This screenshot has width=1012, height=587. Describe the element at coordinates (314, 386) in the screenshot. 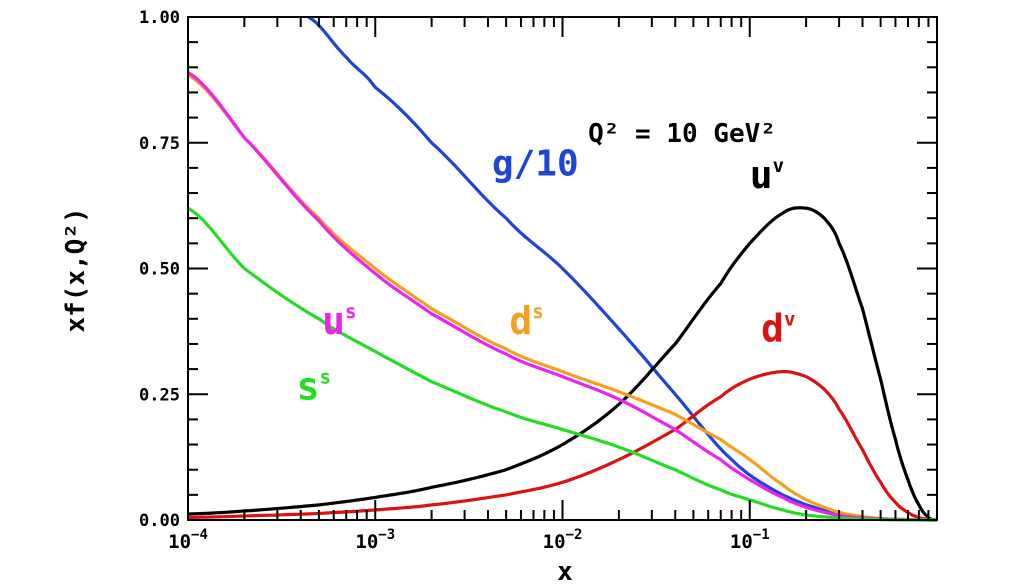

I see `curve-label-ss: ss` at that location.